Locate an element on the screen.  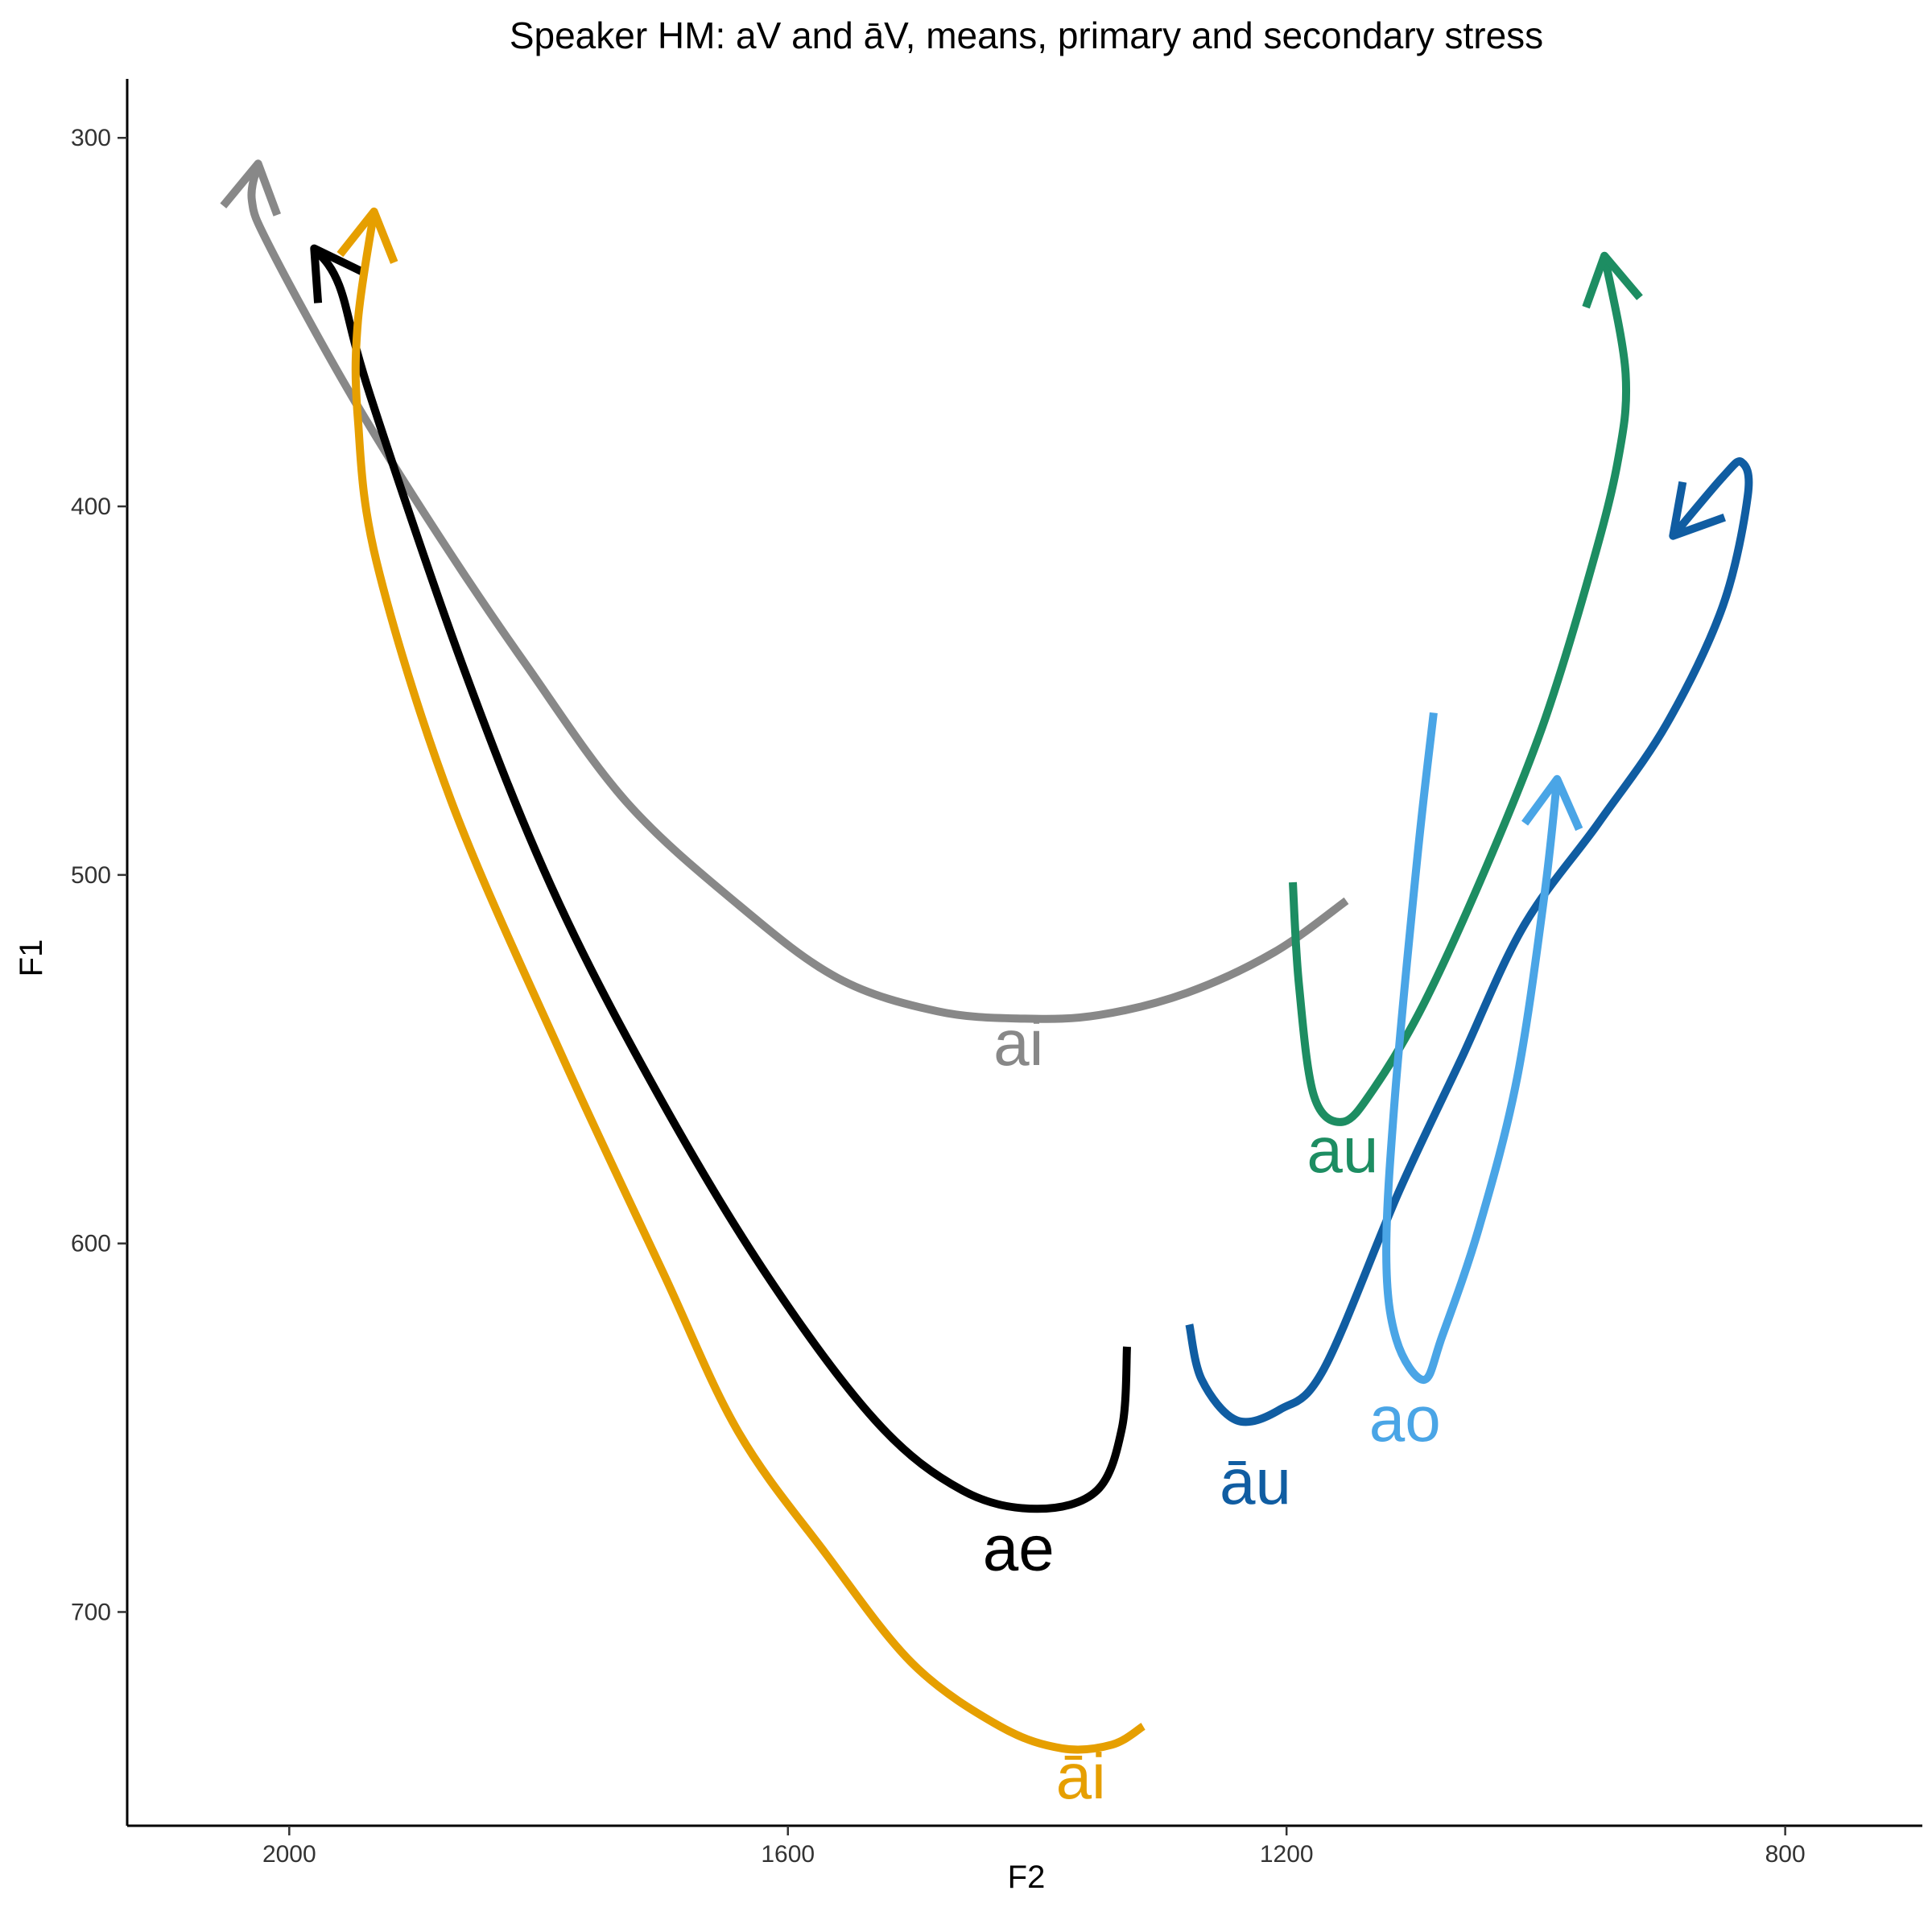
series-0-arrowhead is located at coordinates (250, 188).